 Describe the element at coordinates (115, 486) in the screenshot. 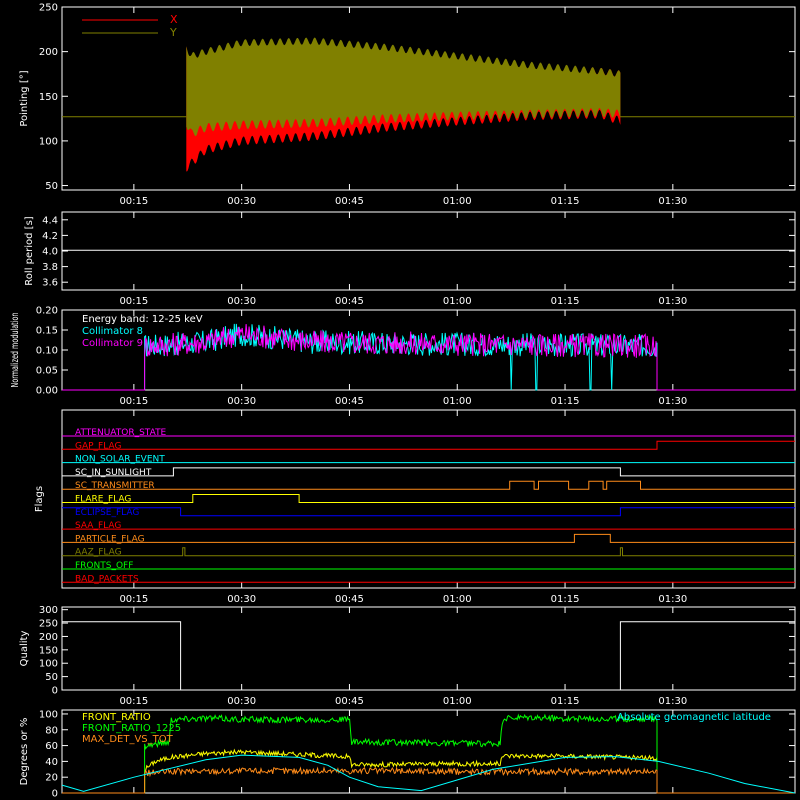

I see `flag-label: SC_TRANSMITTER` at that location.